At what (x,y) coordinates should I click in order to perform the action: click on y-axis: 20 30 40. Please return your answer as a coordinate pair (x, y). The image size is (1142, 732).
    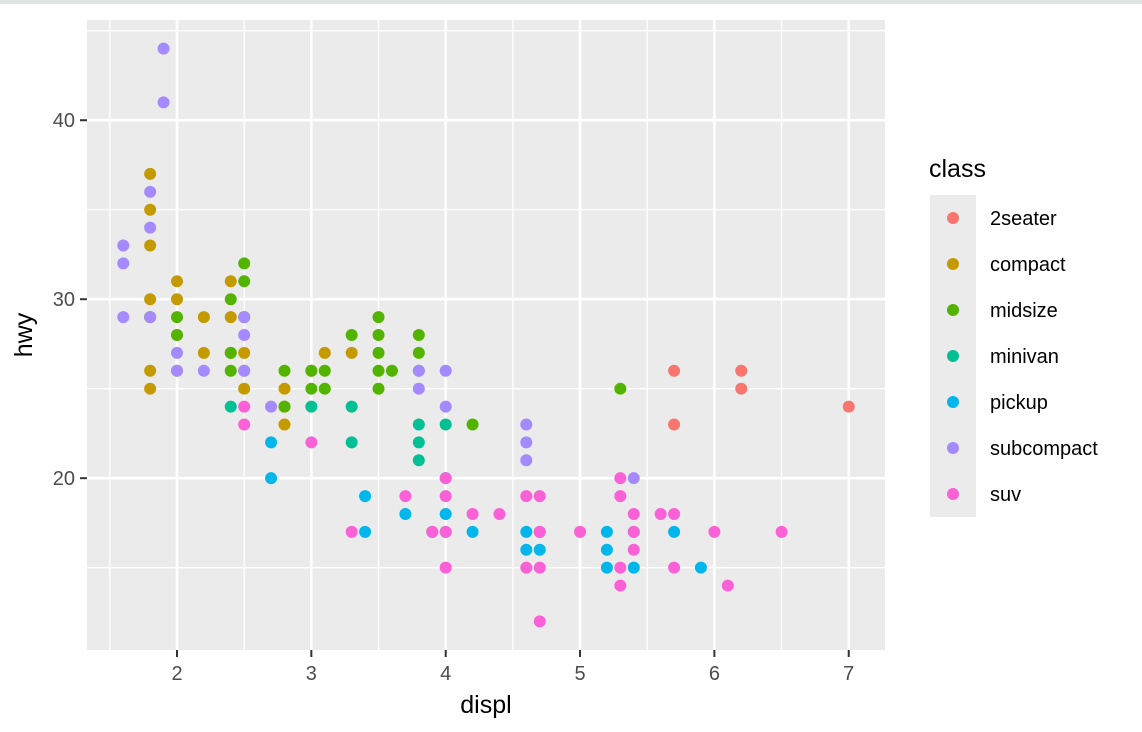
    Looking at the image, I should click on (70, 300).